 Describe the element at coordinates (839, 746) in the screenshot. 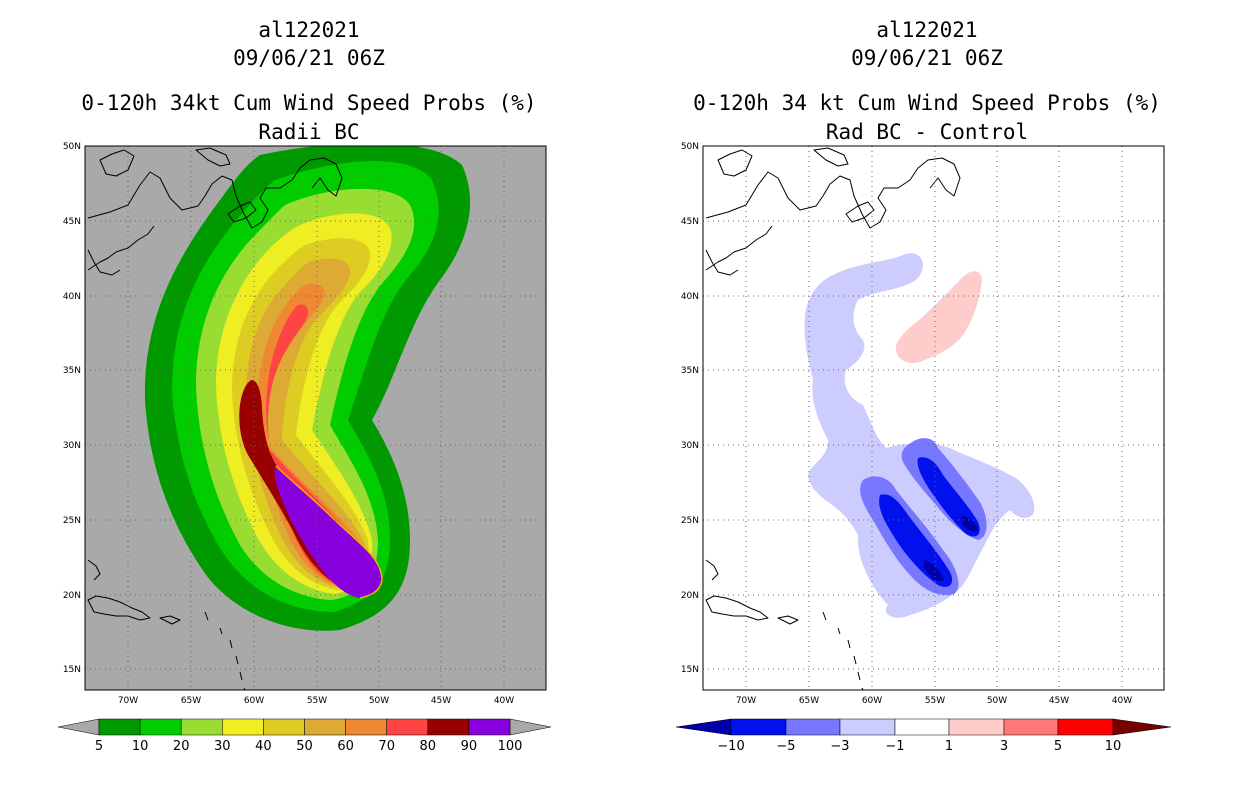

I see `colorbar-label: −3` at that location.